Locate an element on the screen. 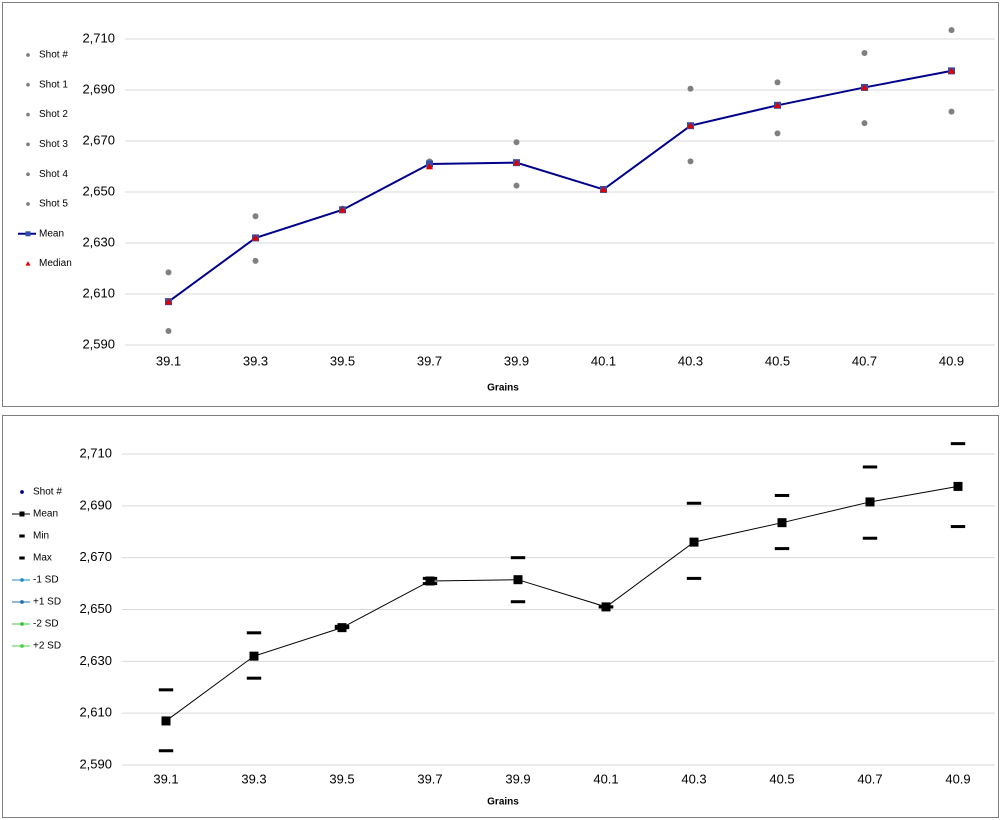  legend-label: Shot 1 is located at coordinates (53, 84).